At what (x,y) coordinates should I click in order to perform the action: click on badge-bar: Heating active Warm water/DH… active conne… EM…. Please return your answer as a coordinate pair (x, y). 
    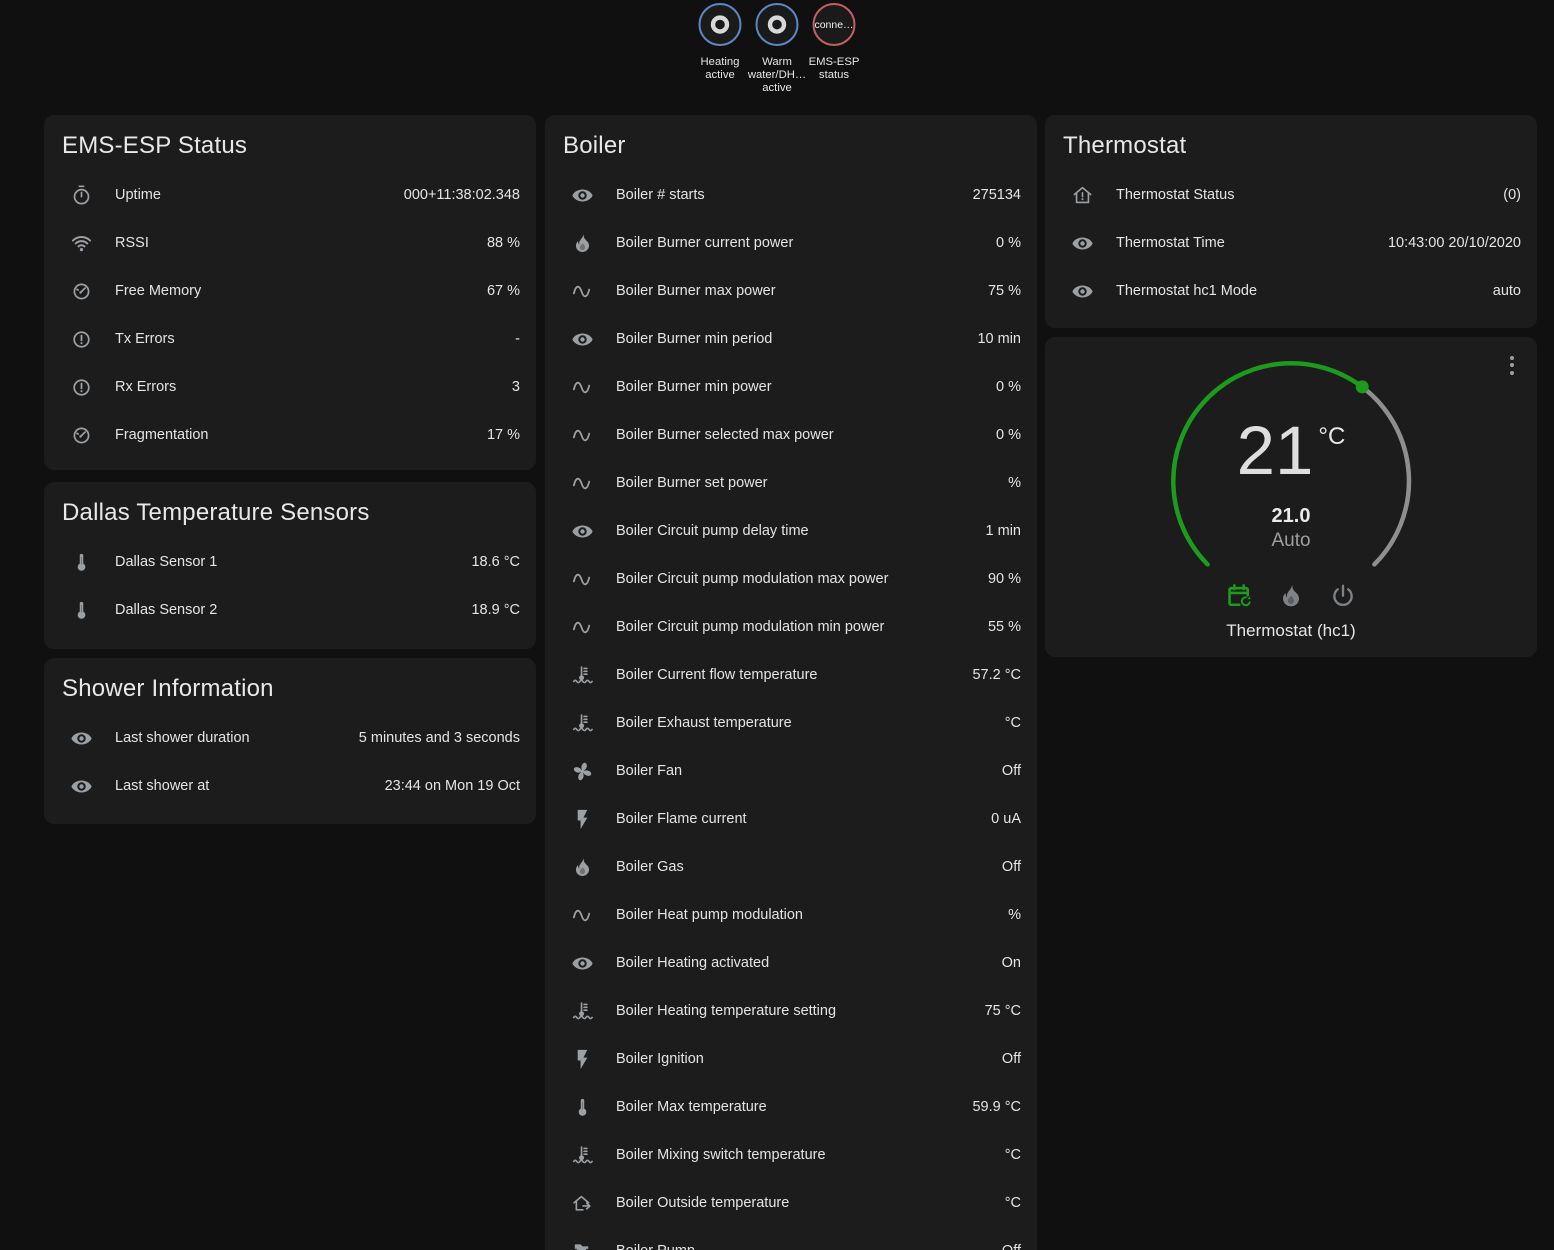
    Looking at the image, I should click on (777, 49).